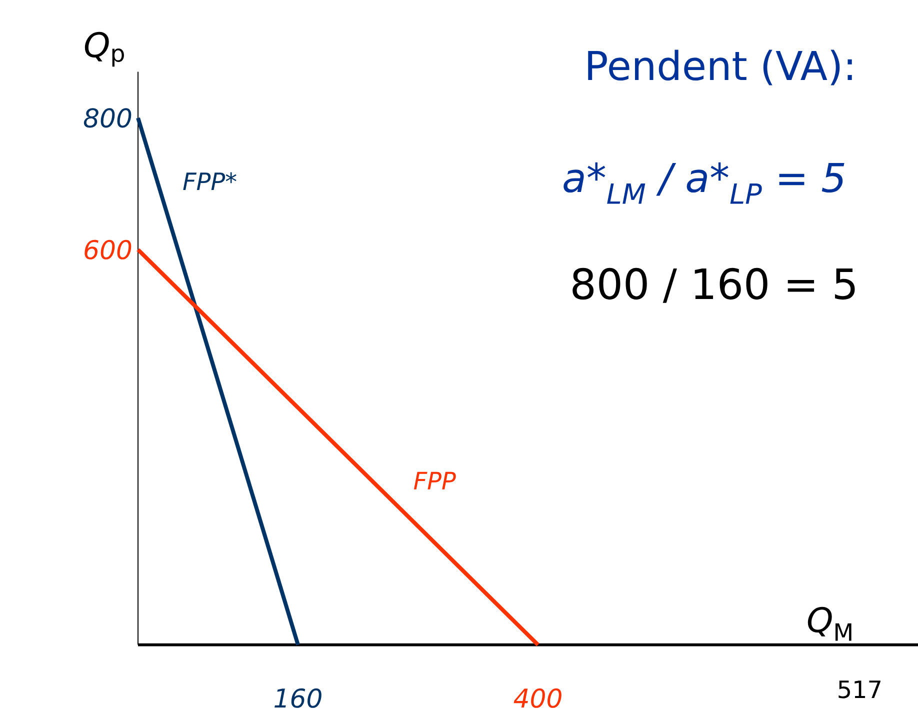 The image size is (918, 712). I want to click on text: 517, so click(859, 689).